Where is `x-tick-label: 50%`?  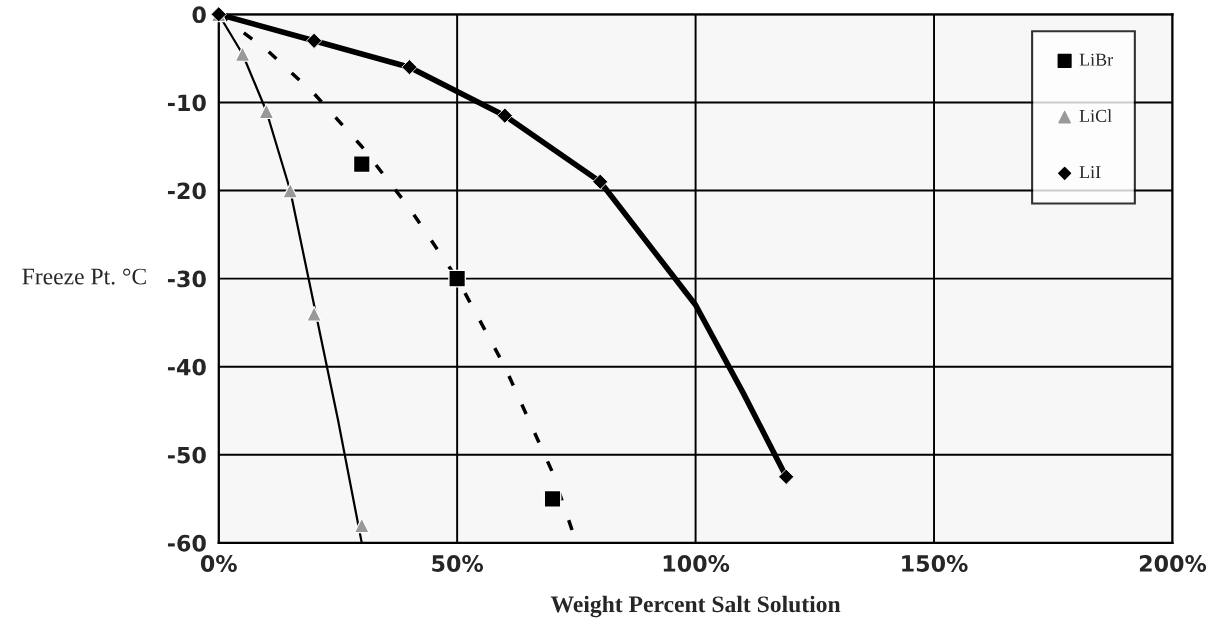
x-tick-label: 50% is located at coordinates (458, 563).